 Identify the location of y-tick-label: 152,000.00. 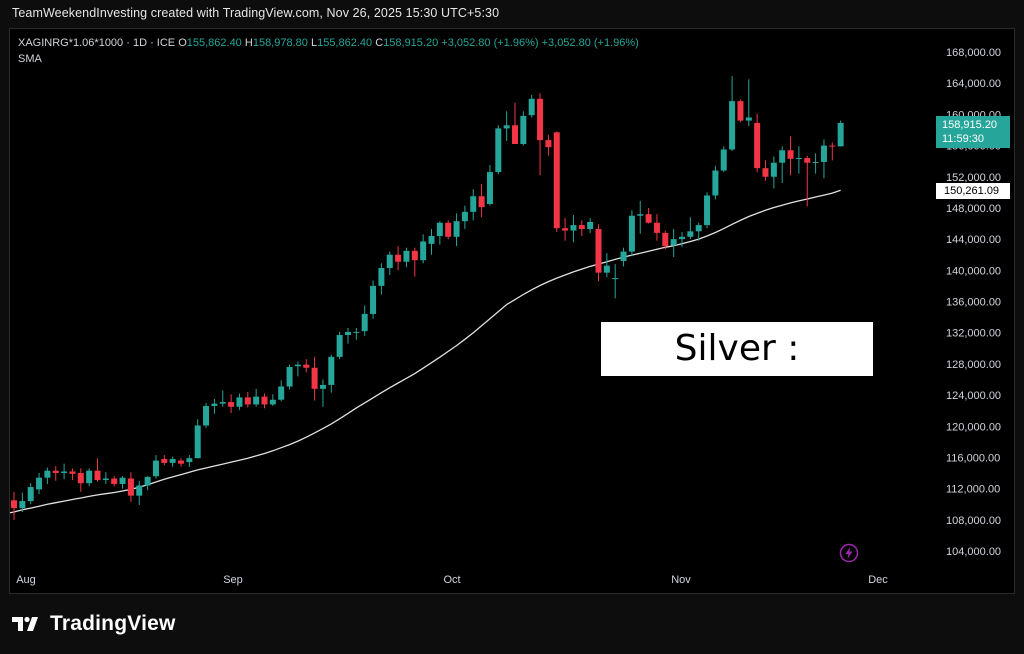
(973, 178).